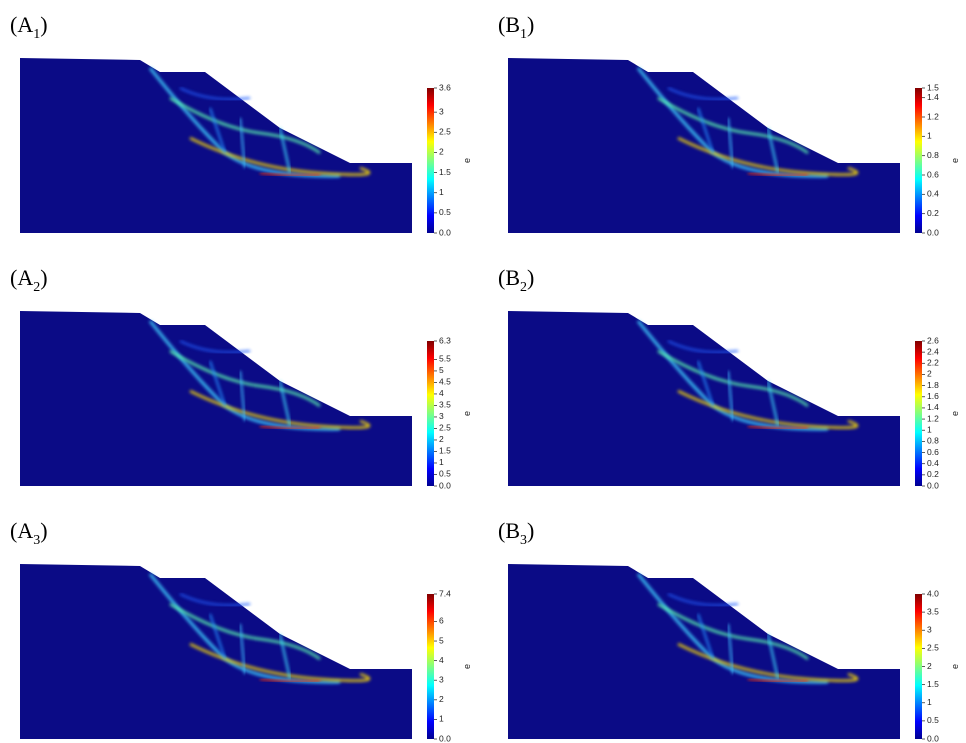 Image resolution: width=966 pixels, height=743 pixels. I want to click on panel-label: (A3), so click(29, 533).